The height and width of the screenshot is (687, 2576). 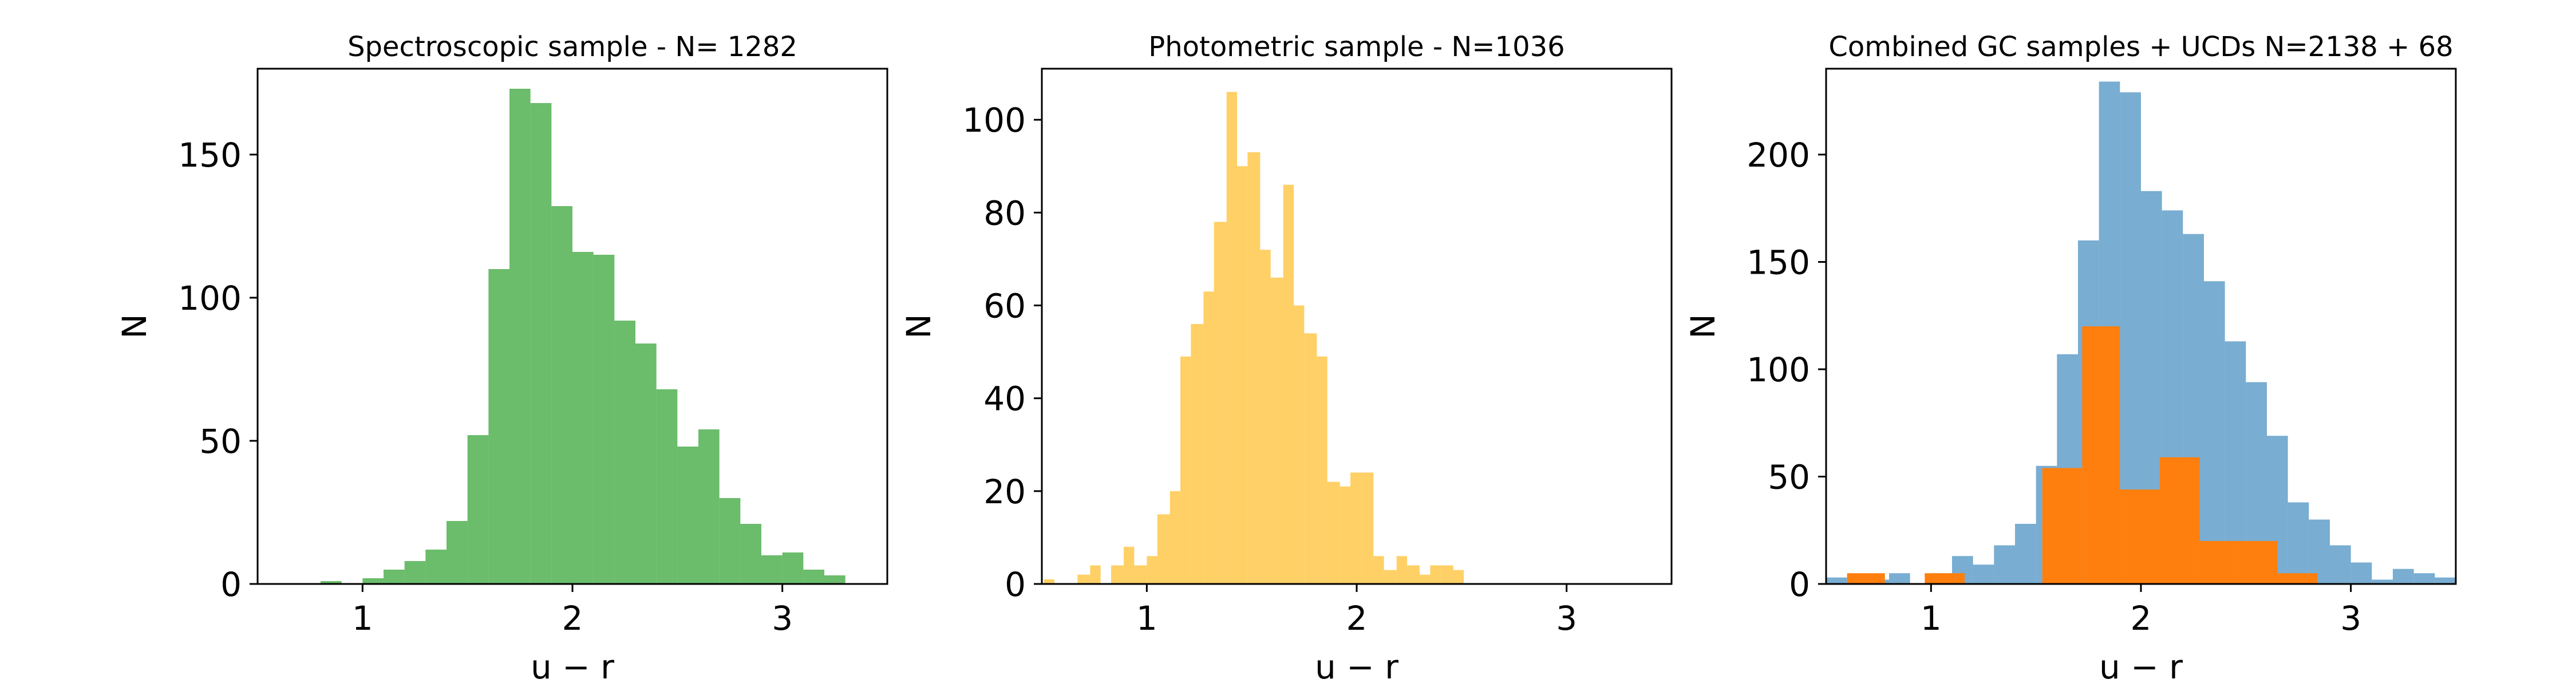 I want to click on y-tick-label: 100, so click(x=210, y=298).